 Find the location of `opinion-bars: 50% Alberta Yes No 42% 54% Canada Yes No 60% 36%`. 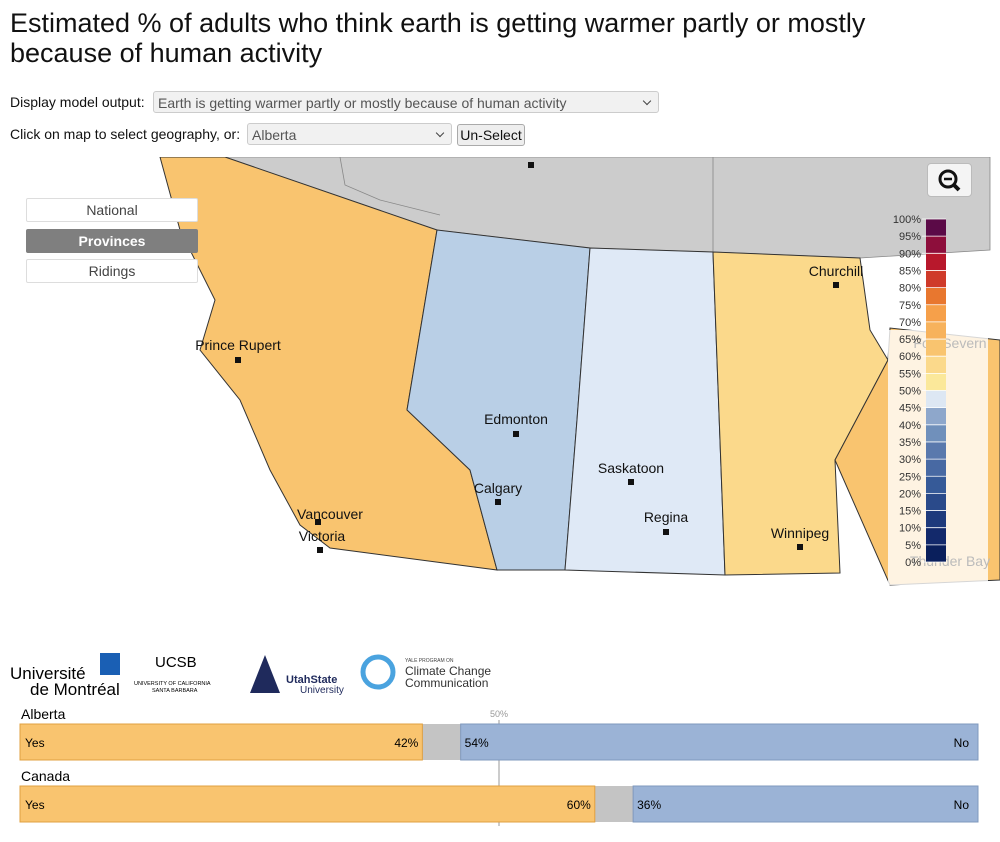

opinion-bars: 50% Alberta Yes No 42% 54% Canada Yes No 60% 36% is located at coordinates (499, 766).